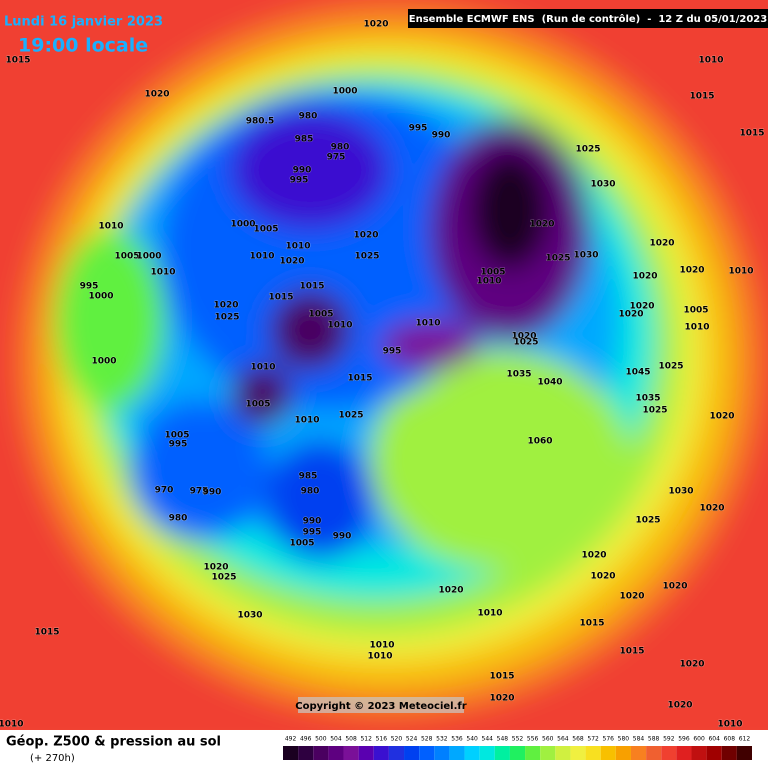 This screenshot has height=772, width=768. What do you see at coordinates (382, 739) in the screenshot?
I see `scale-label: 516` at bounding box center [382, 739].